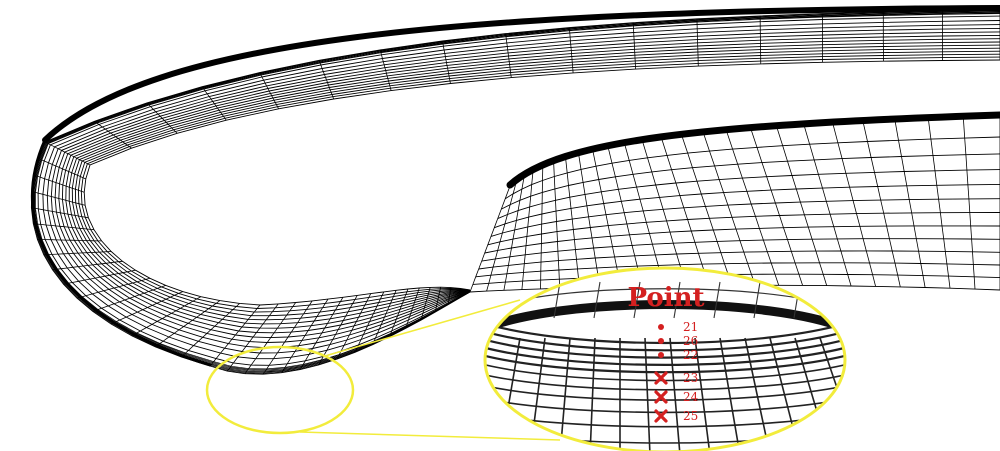 The height and width of the screenshot is (451, 1000). I want to click on point-label: 21, so click(690, 327).